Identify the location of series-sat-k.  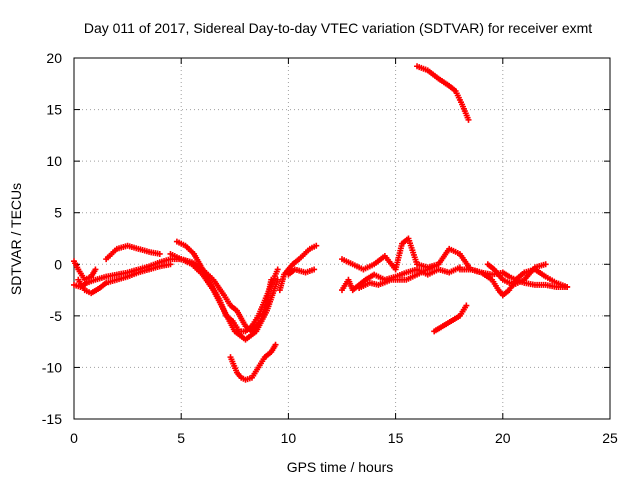
(401, 279).